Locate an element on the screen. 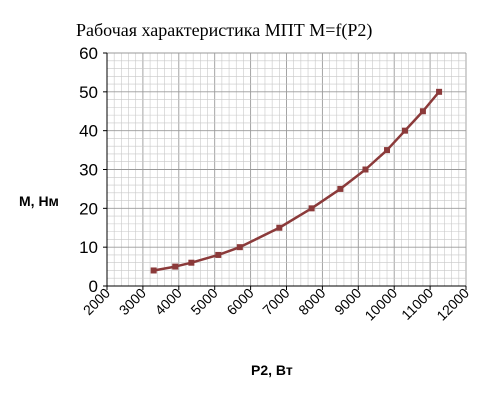 Image resolution: width=481 pixels, height=401 pixels. x-tick-label: 9000 is located at coordinates (347, 301).